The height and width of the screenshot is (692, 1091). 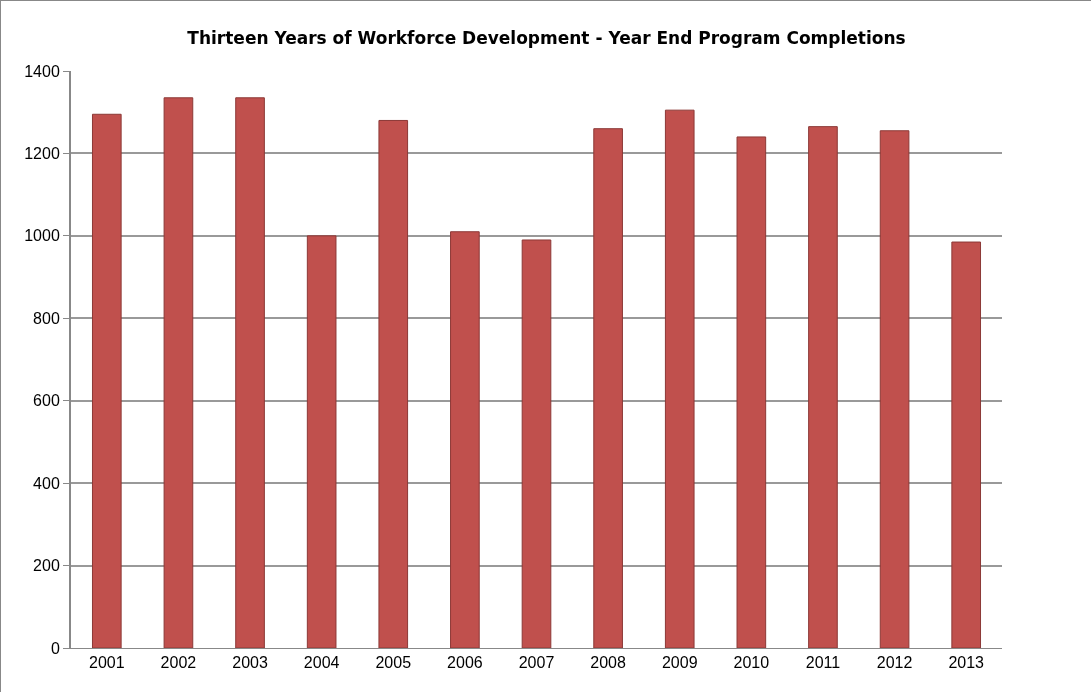 I want to click on x-tick-label: 2002, so click(x=178, y=663).